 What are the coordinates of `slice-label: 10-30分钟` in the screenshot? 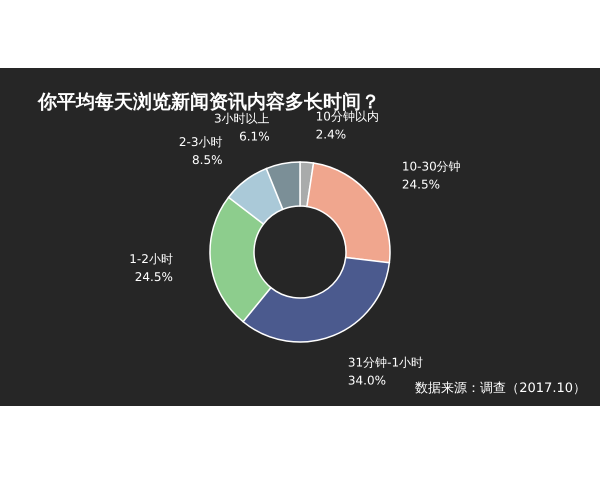 It's located at (431, 167).